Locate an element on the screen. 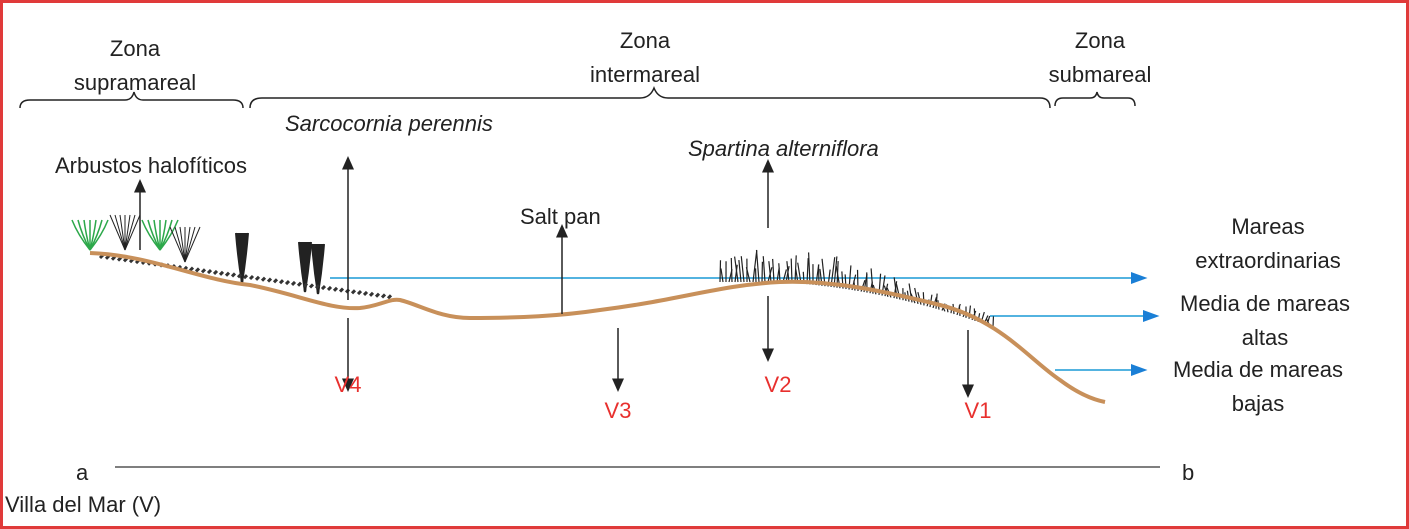 Image resolution: width=1409 pixels, height=529 pixels. tide-label: bajas is located at coordinates (1258, 403).